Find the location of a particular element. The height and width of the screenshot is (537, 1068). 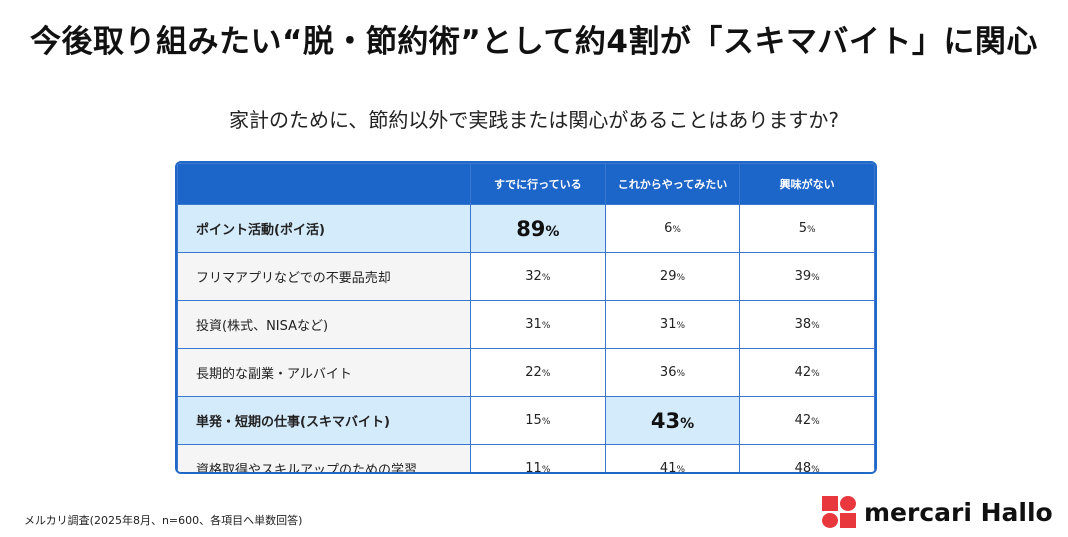

value-number: 48 is located at coordinates (803, 467).